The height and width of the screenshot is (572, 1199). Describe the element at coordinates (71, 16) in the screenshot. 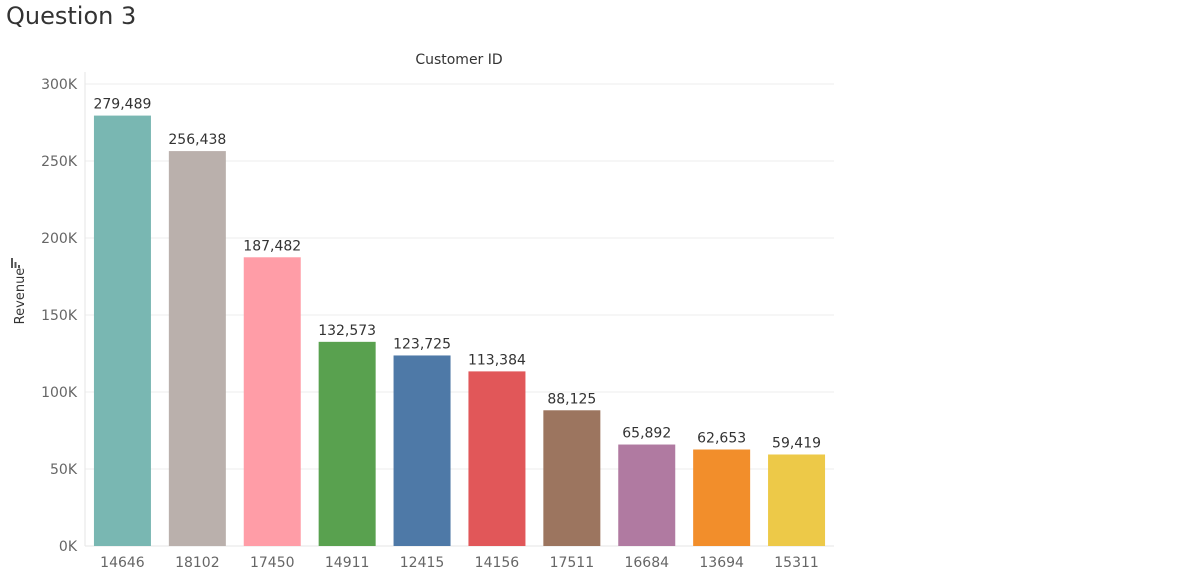

I see `page-title: Question 3` at that location.